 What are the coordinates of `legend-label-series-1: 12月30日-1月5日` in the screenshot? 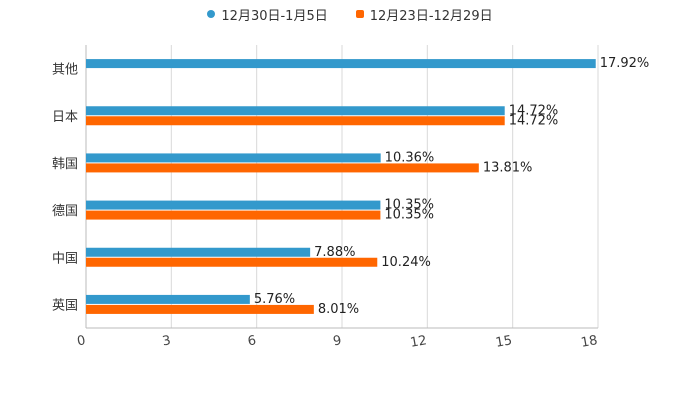 It's located at (274, 16).